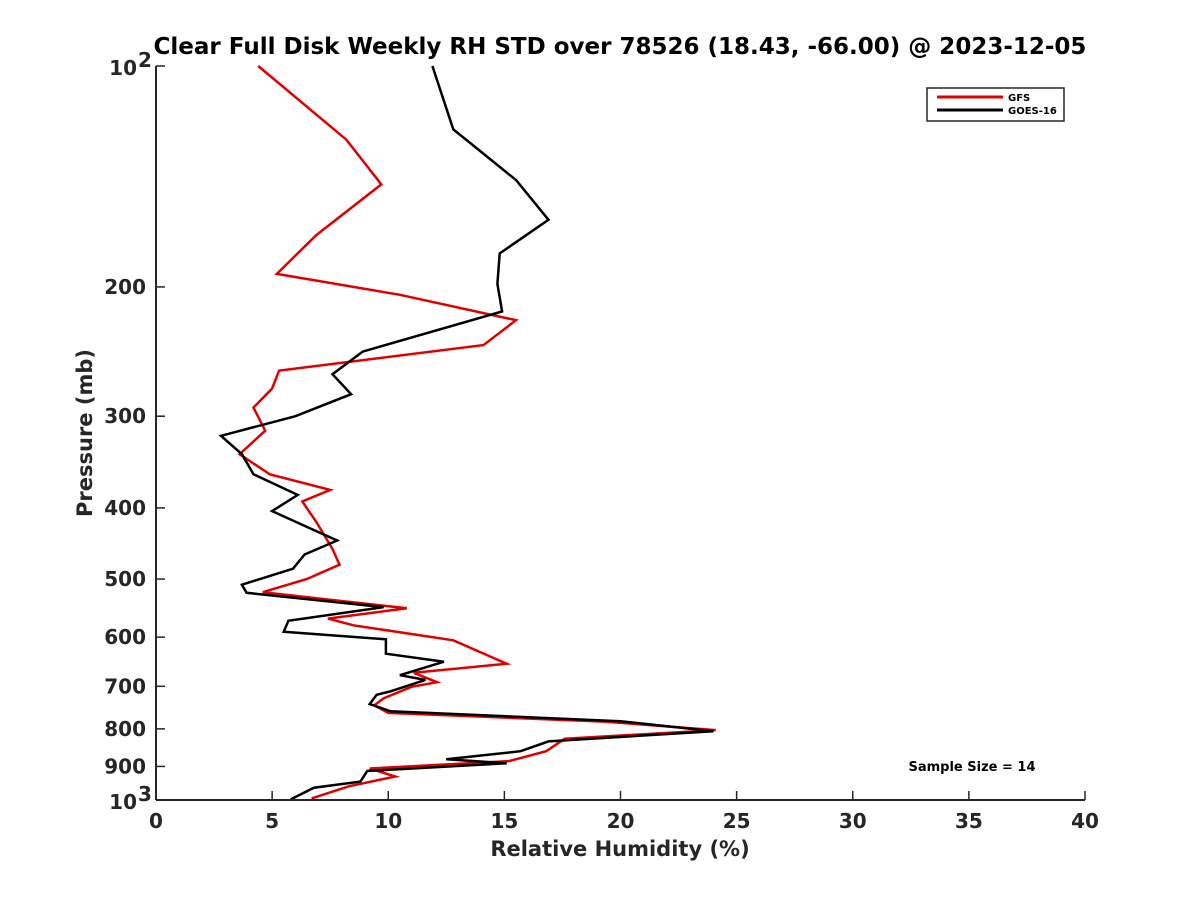  I want to click on legend-label-gfs: GFS, so click(1019, 98).